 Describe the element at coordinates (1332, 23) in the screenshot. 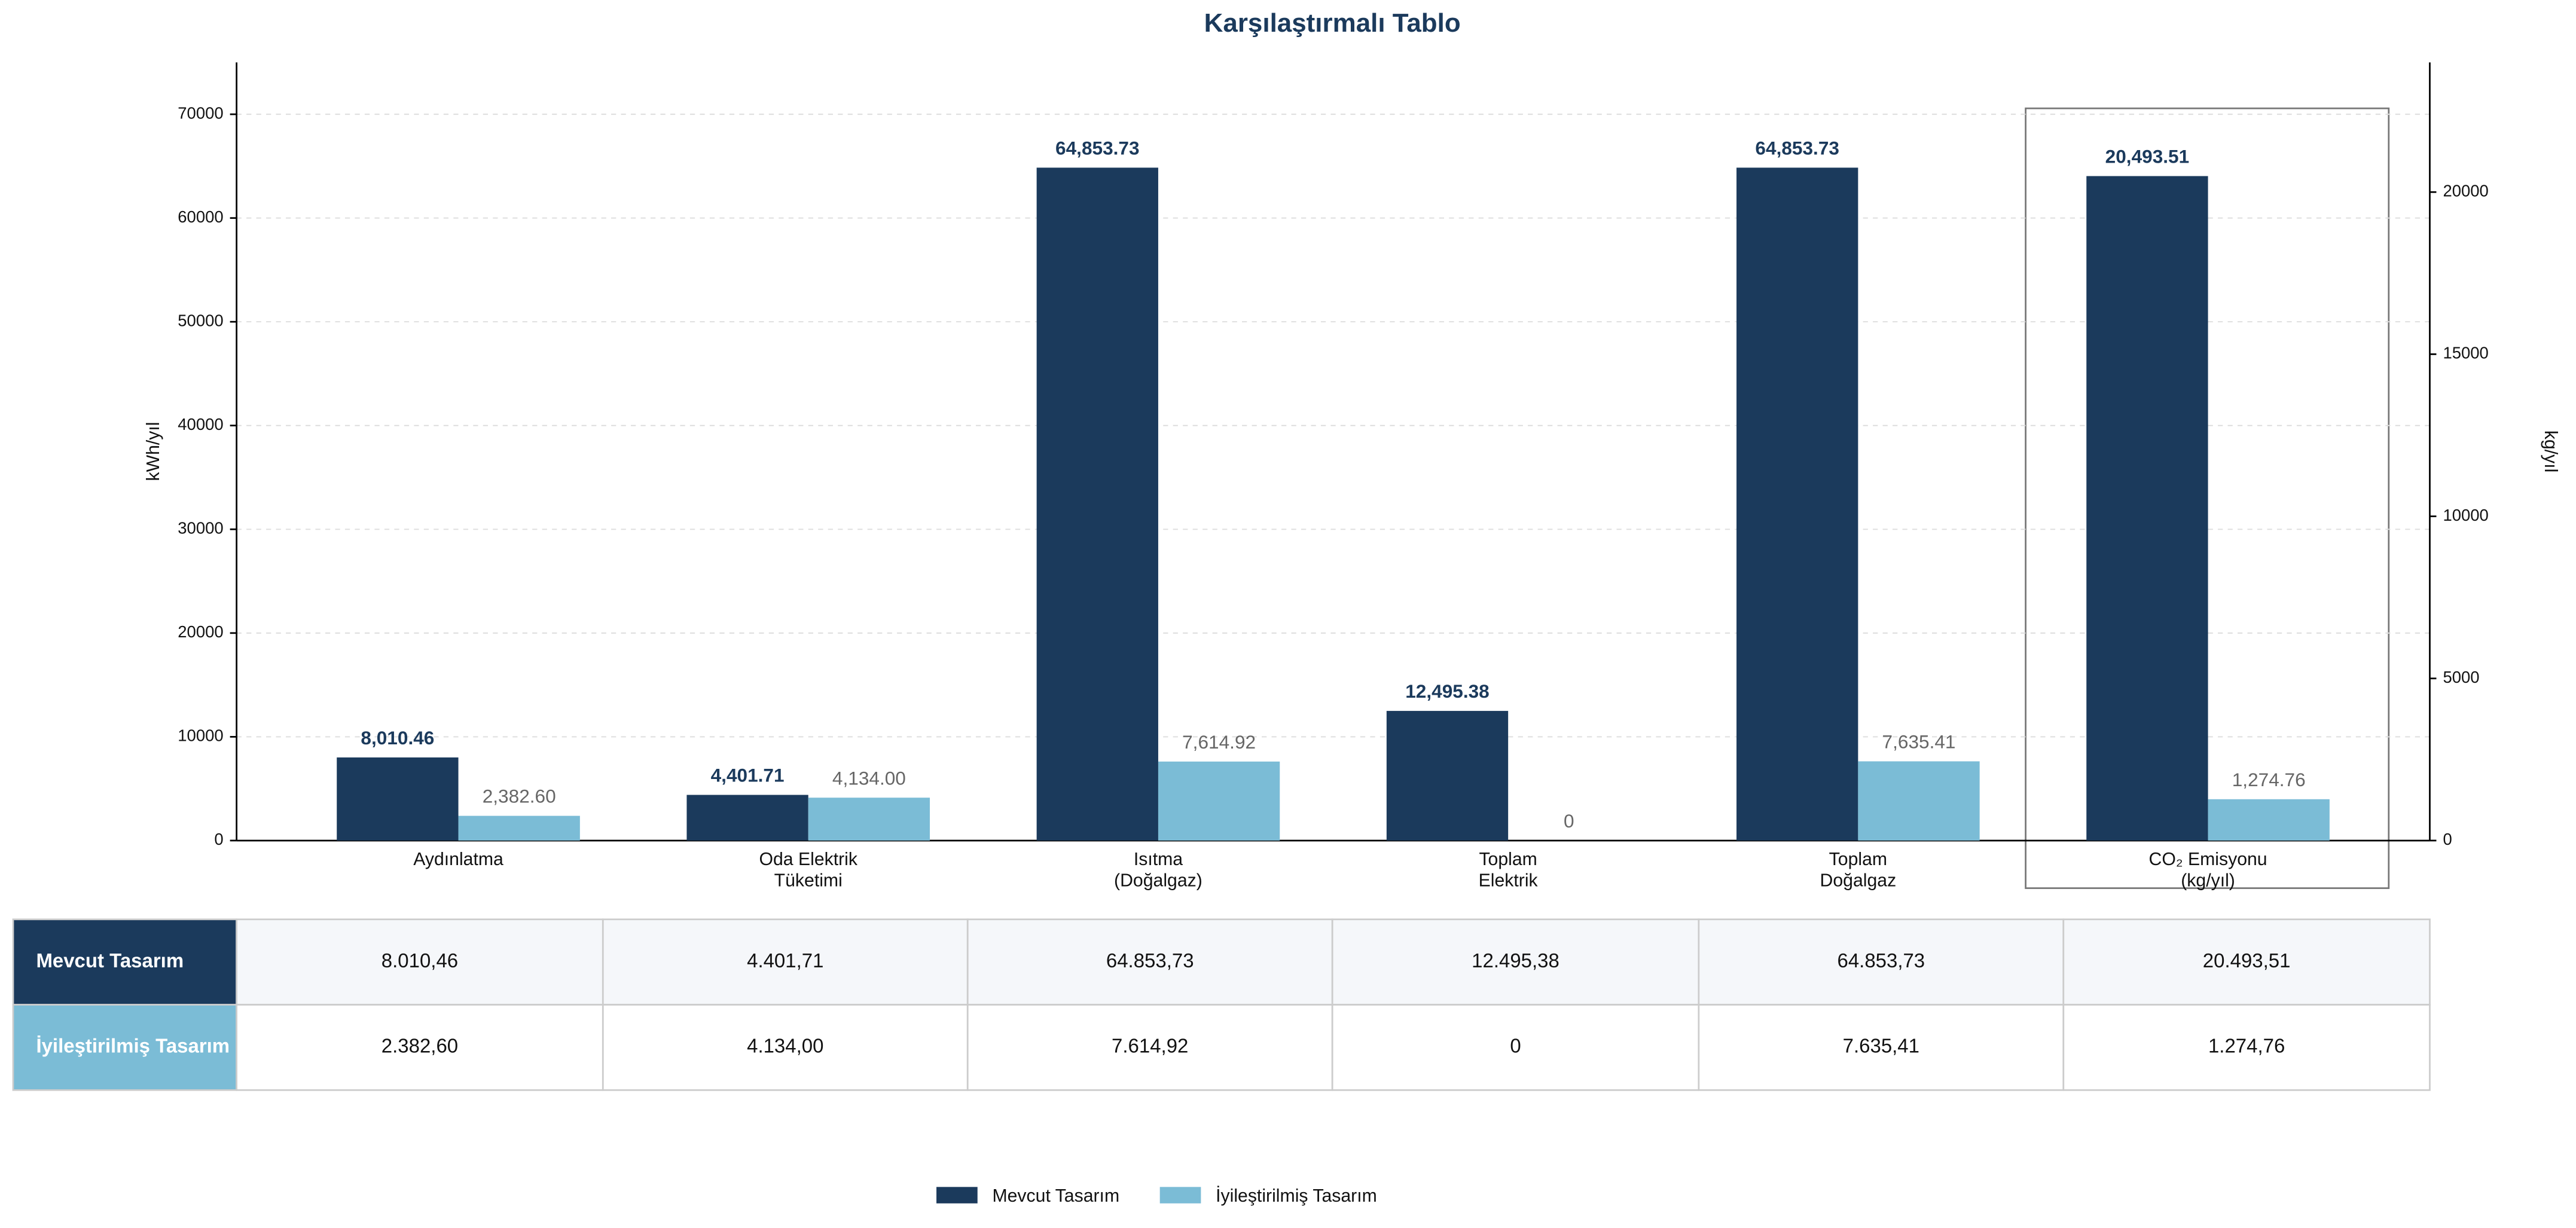

I see `chart-title: Karşılaştırmalı Tablo` at that location.